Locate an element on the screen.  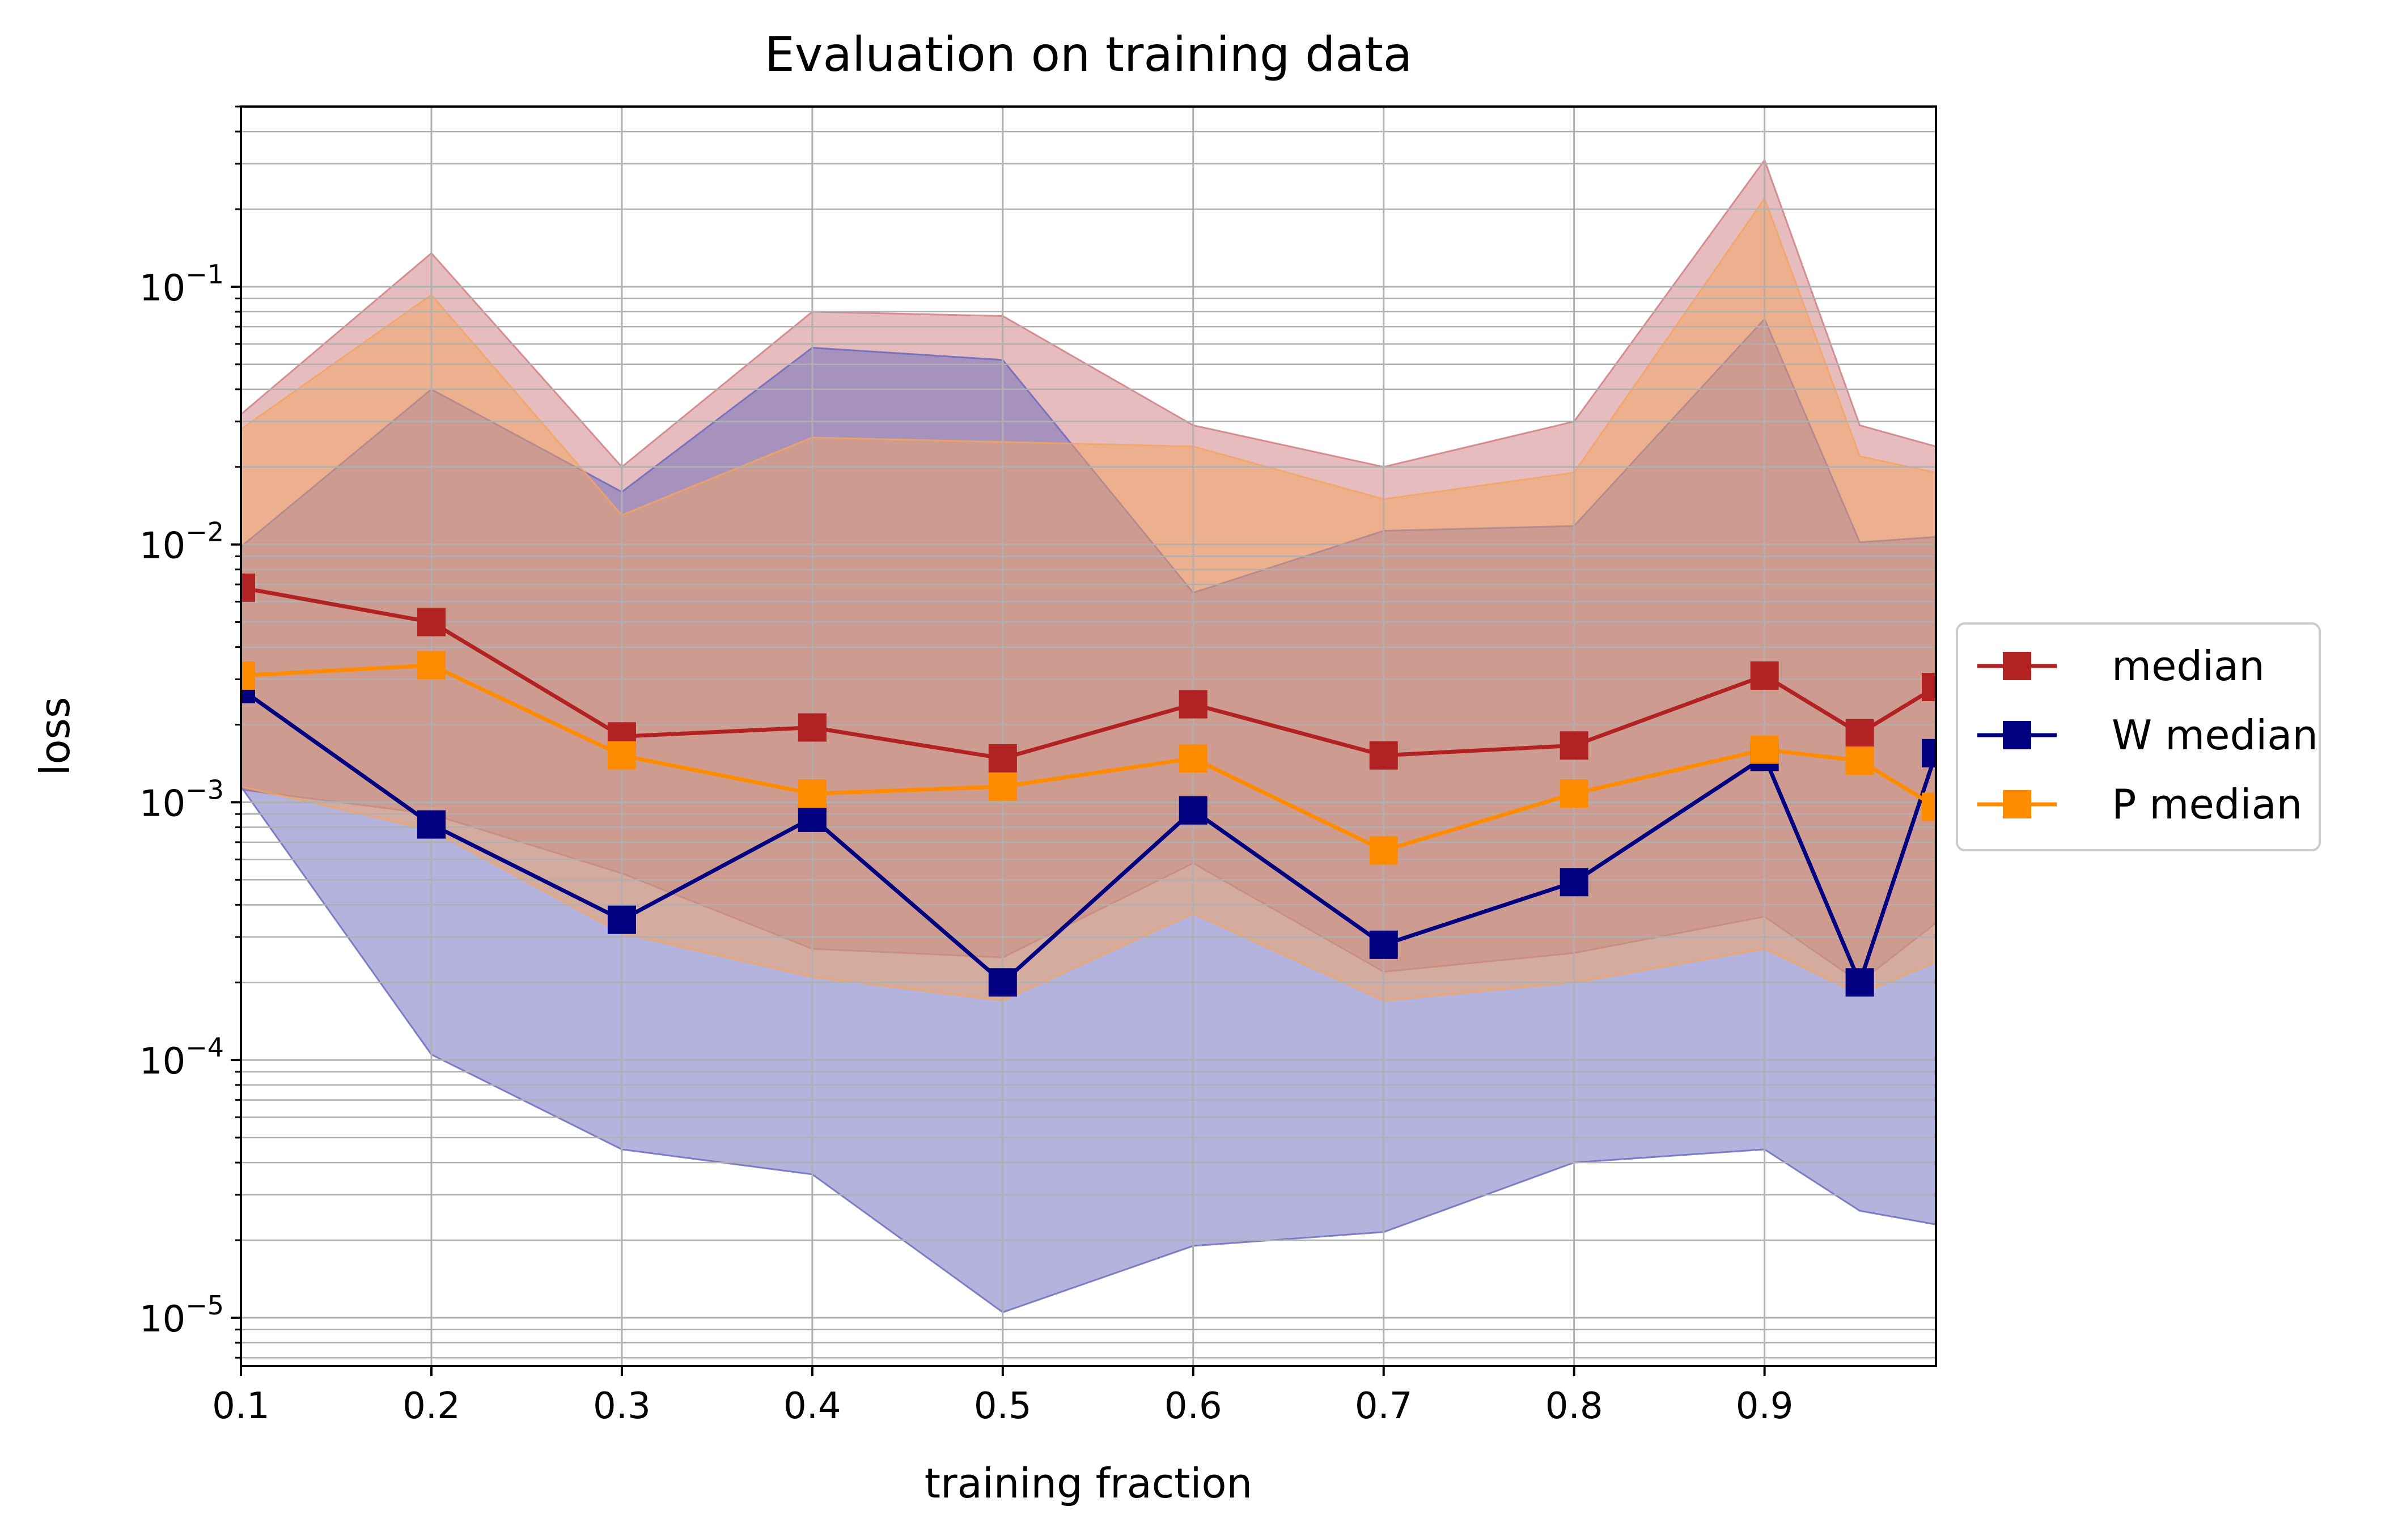
x-axis-ticks: 0.1 0.2 0.3 0.4 0.5 0.6 0.7 0.8 0.9 is located at coordinates (1003, 1396).